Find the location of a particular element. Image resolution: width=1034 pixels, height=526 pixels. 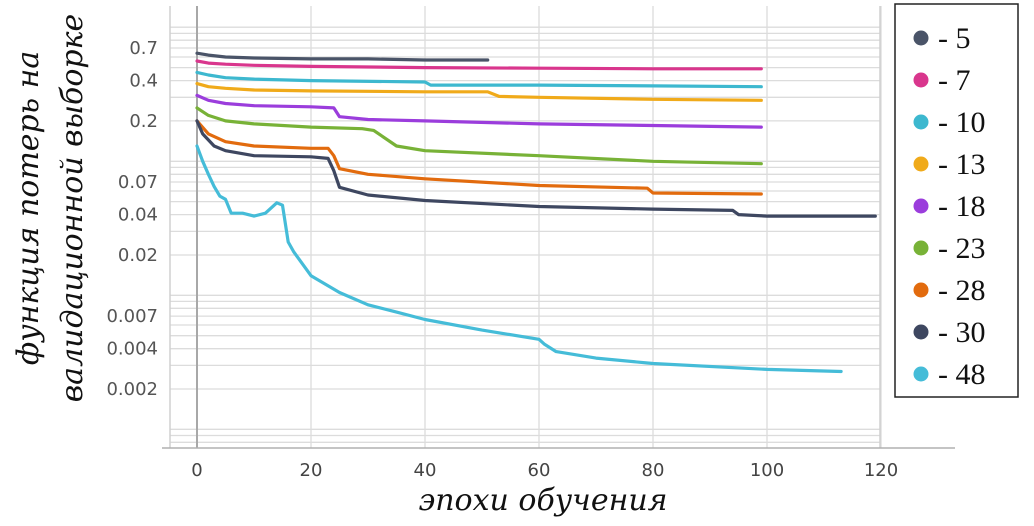

y-tick-label: 0.7 is located at coordinates (143, 48).